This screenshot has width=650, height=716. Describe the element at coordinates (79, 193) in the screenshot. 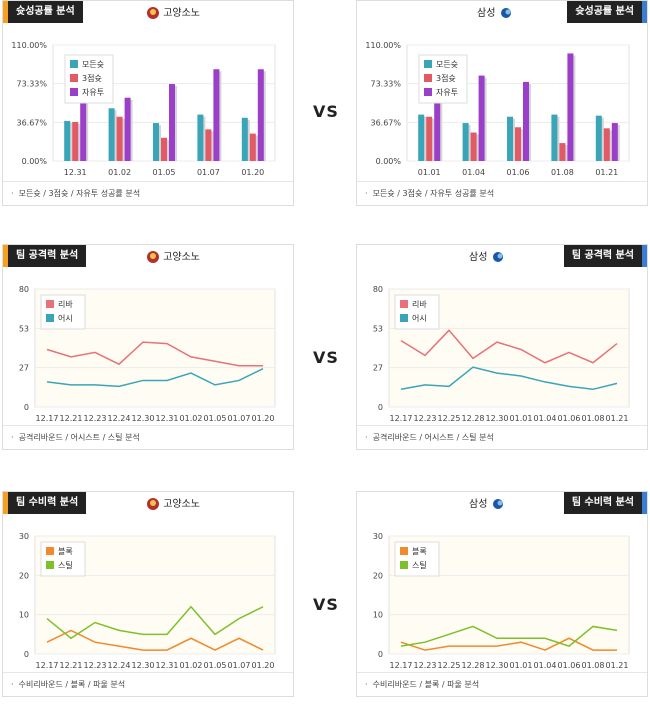

I see `footer-text: 모든슛 / 3점슛 / 자유투 성공률 분석` at that location.